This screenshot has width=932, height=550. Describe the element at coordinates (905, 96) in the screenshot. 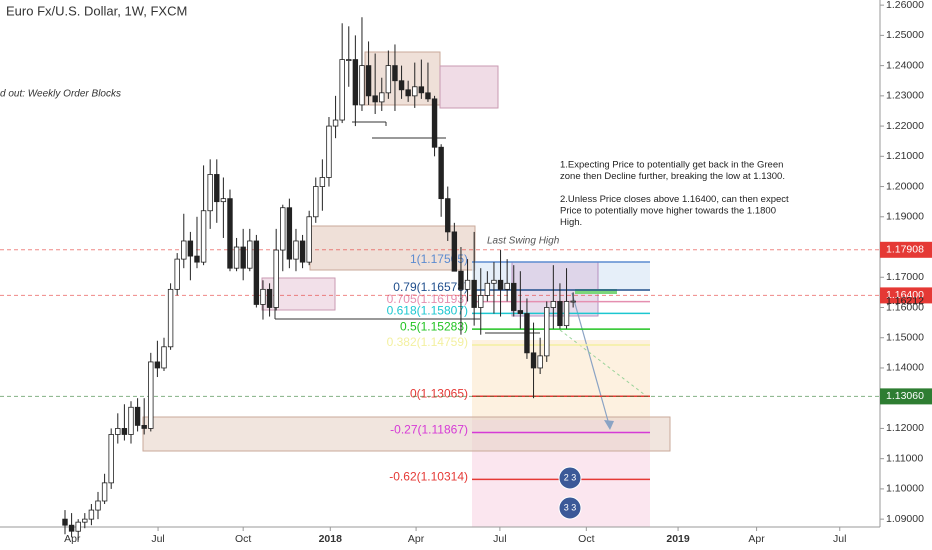

I see `y-tick-label: 1.23000` at that location.